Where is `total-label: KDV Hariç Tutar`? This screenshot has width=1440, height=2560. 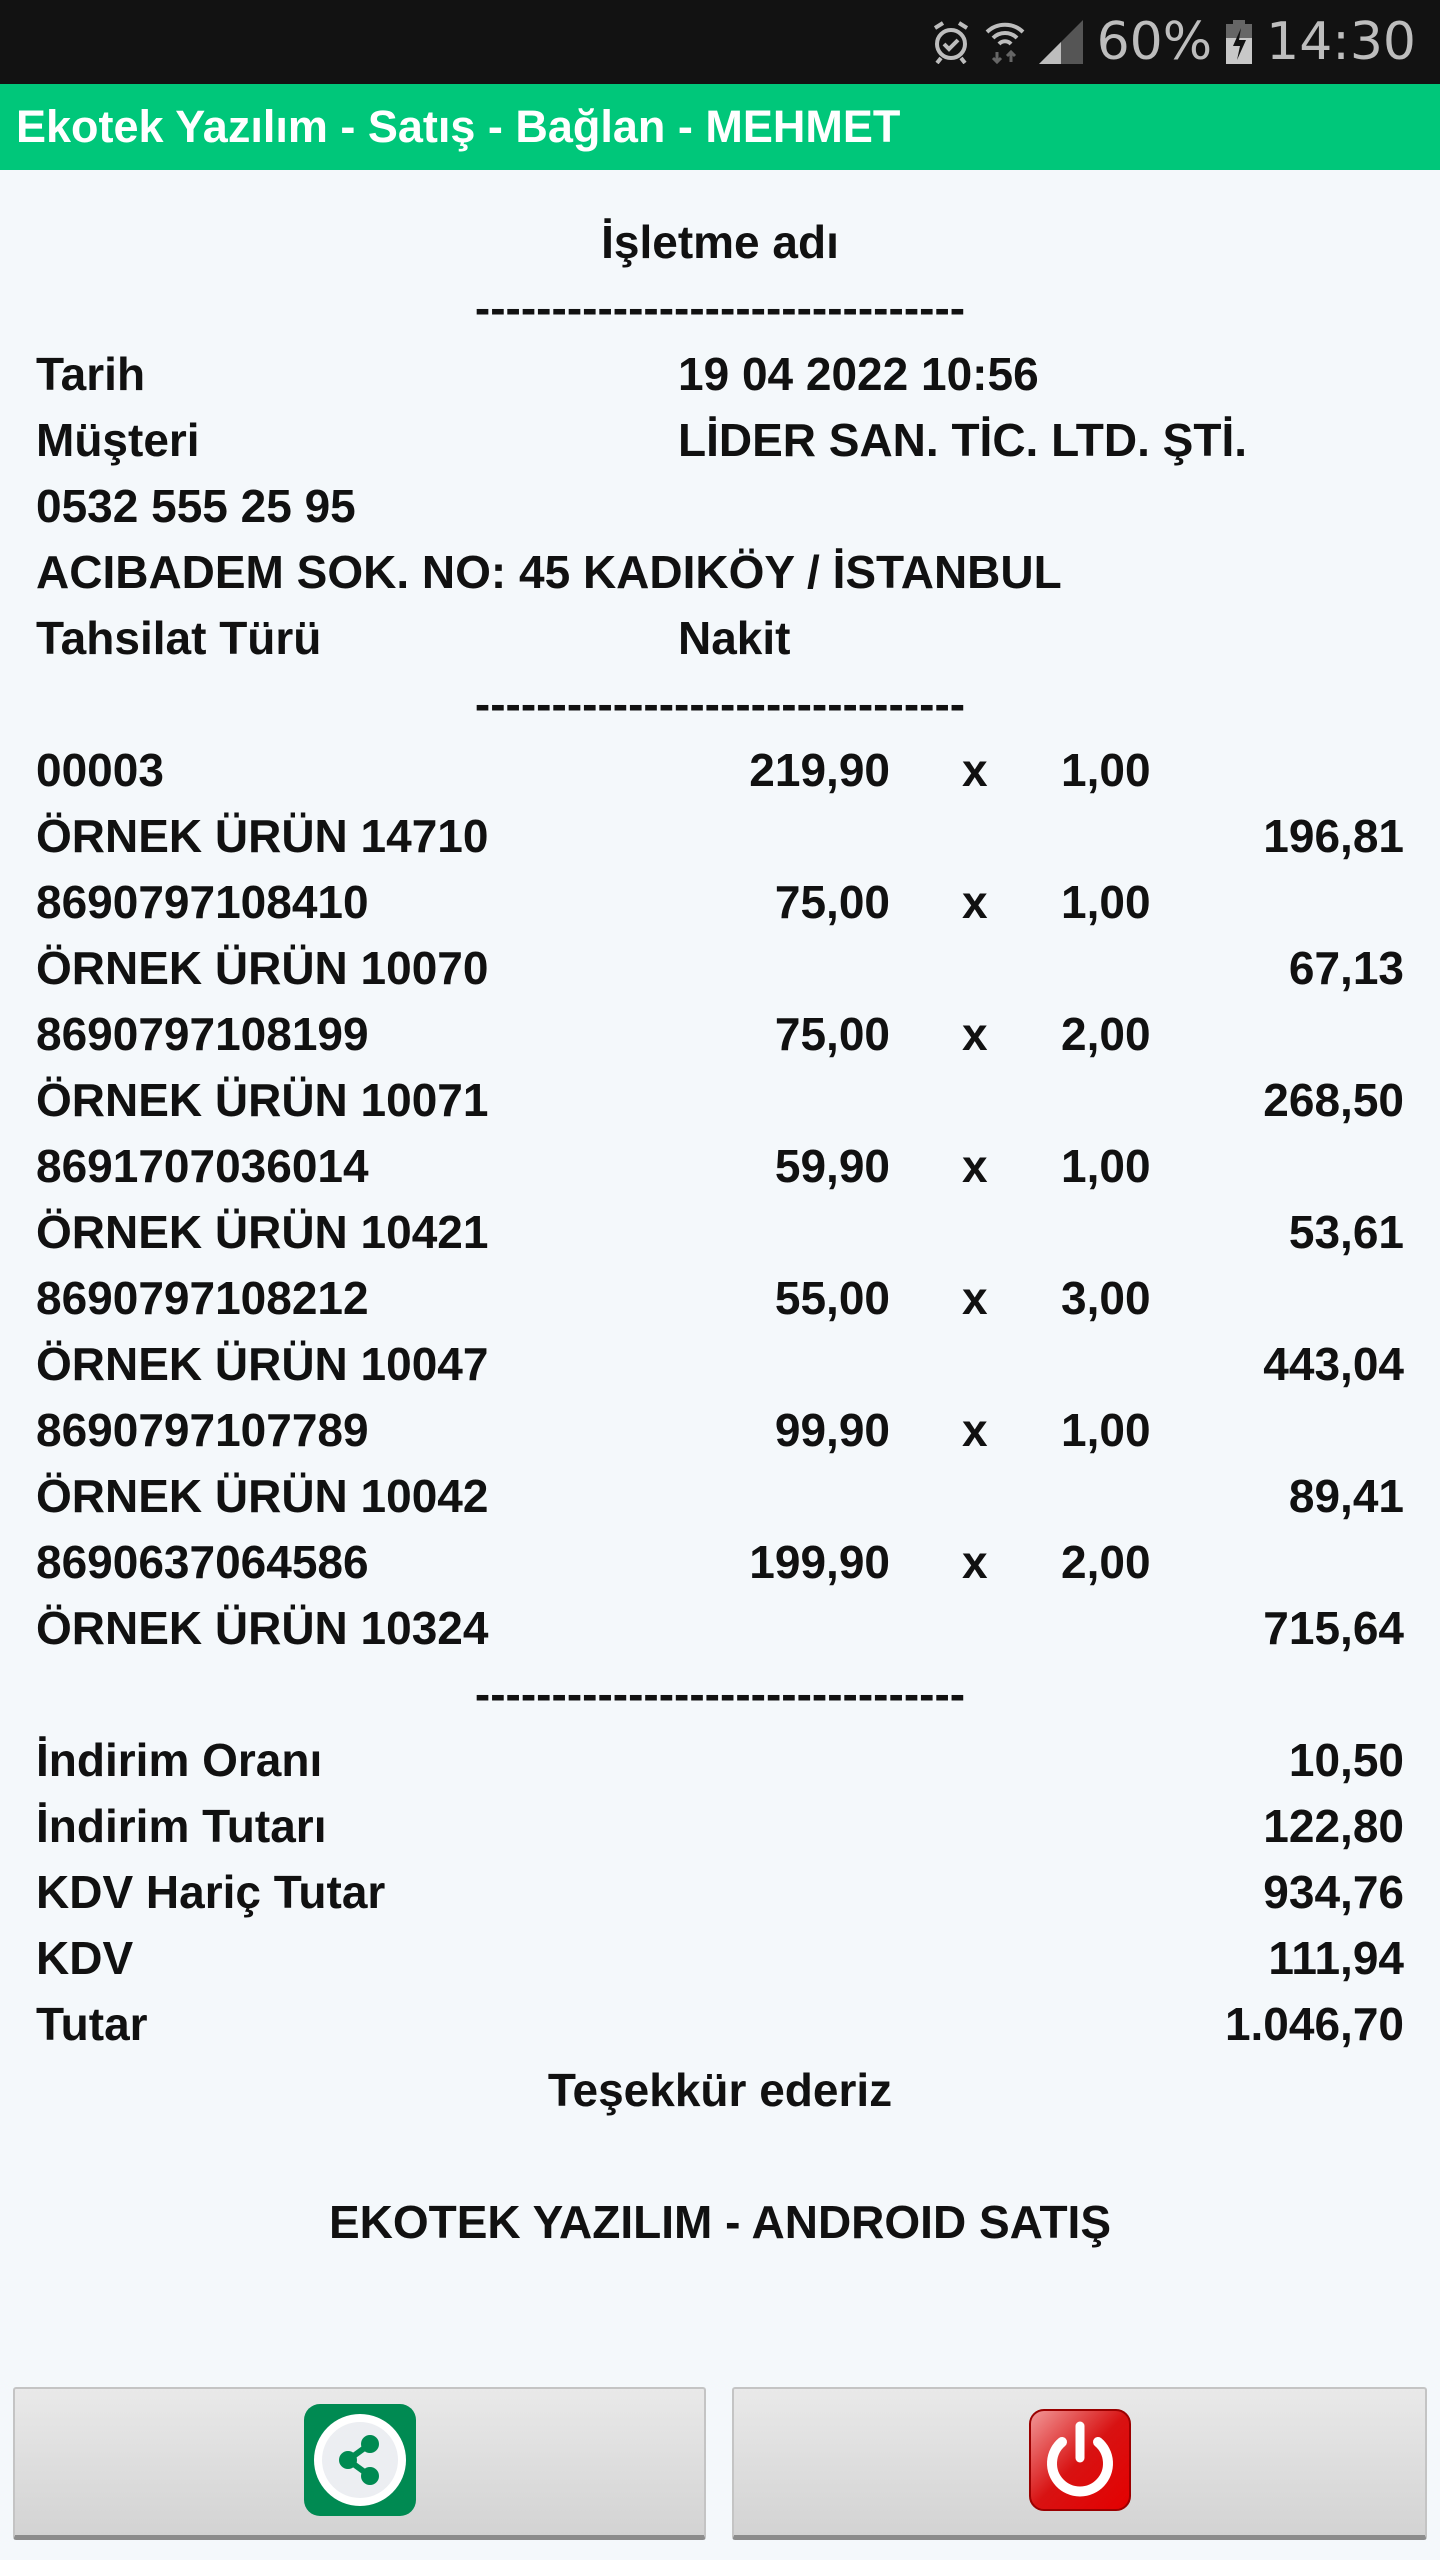 total-label: KDV Hariç Tutar is located at coordinates (211, 1892).